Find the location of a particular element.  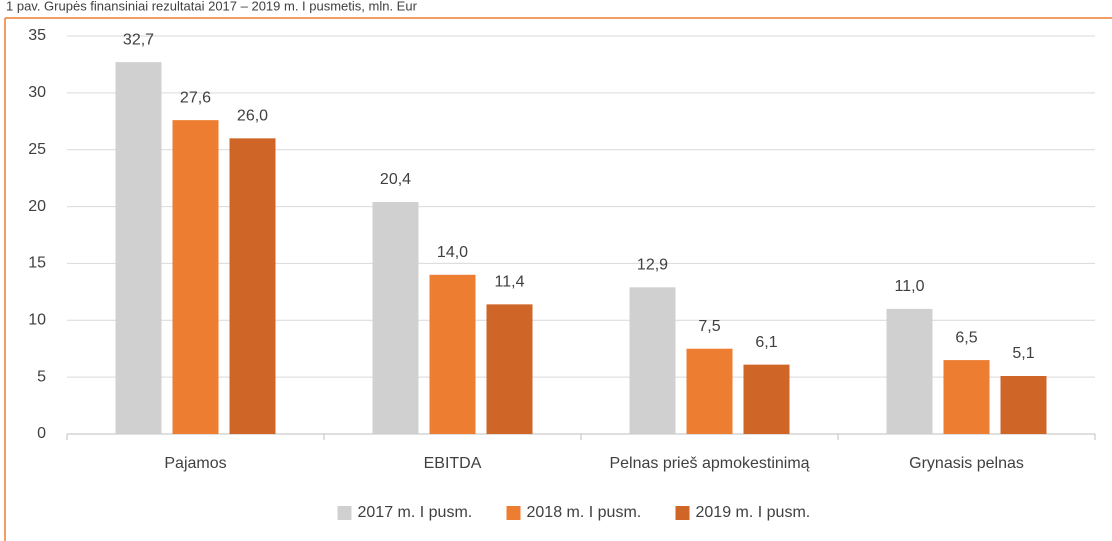

value-label: 12,9 is located at coordinates (652, 265).